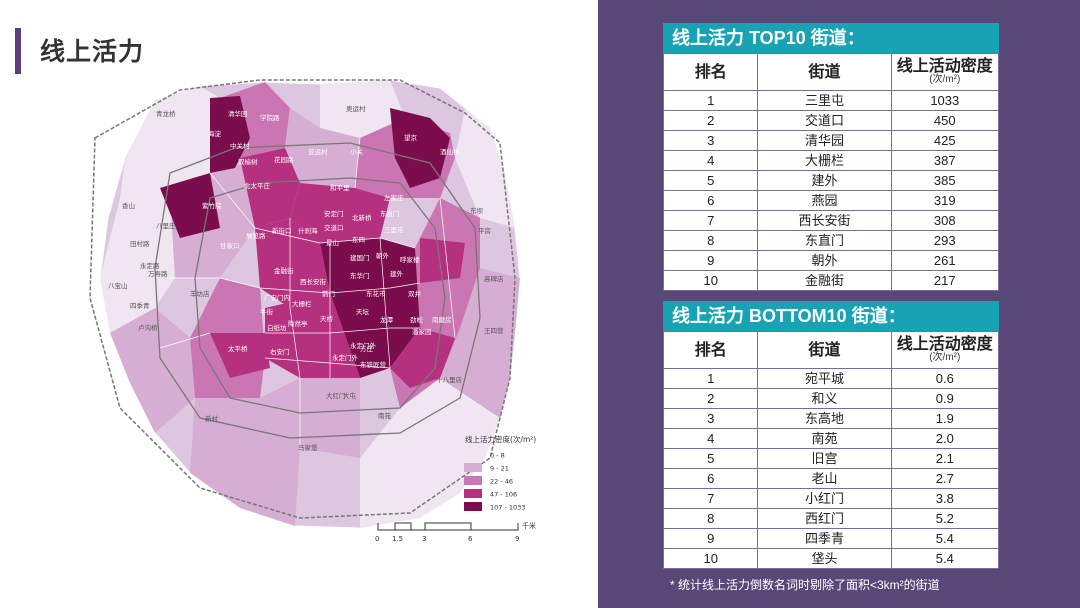  I want to click on map-label: 清华园, so click(238, 113).